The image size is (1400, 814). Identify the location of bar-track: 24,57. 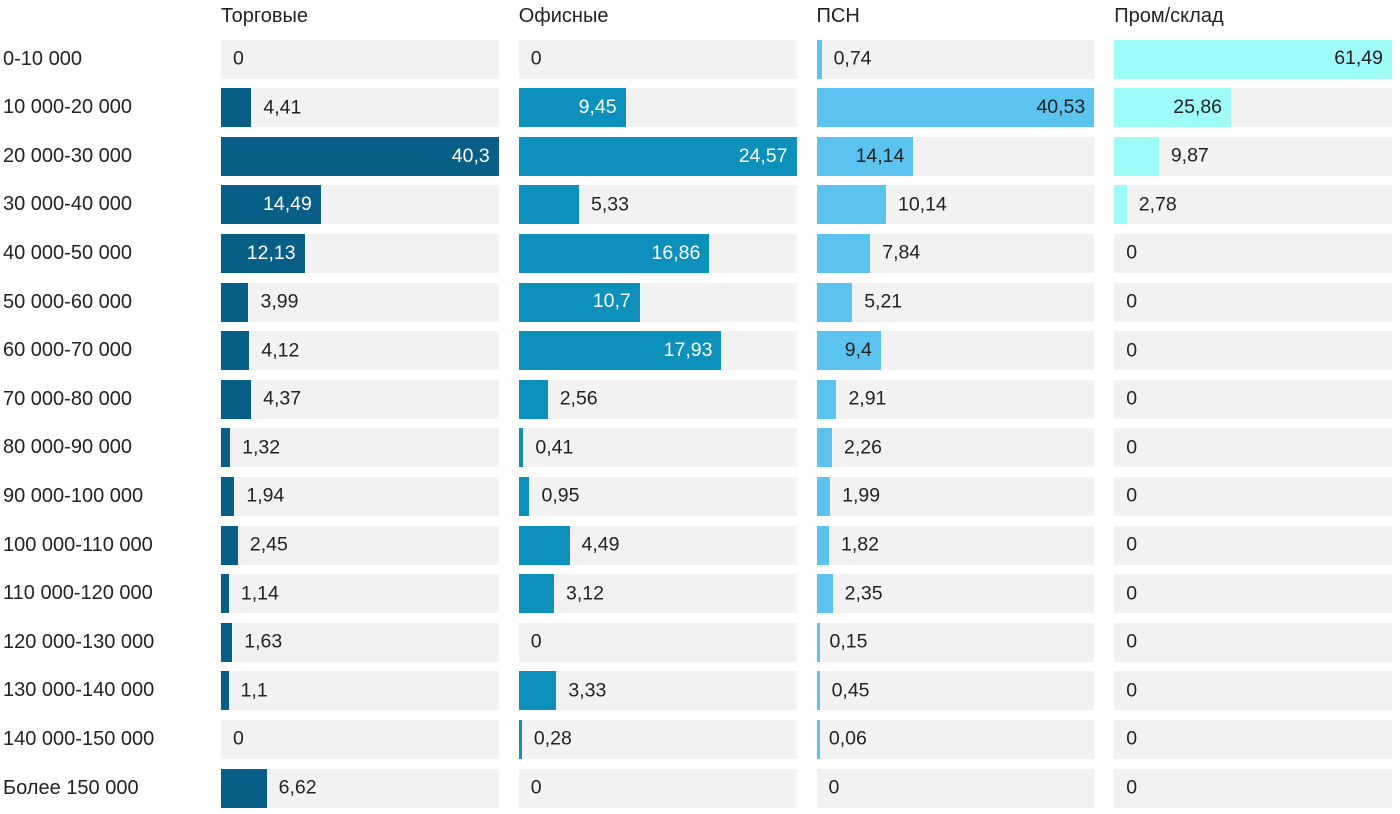
(657, 156).